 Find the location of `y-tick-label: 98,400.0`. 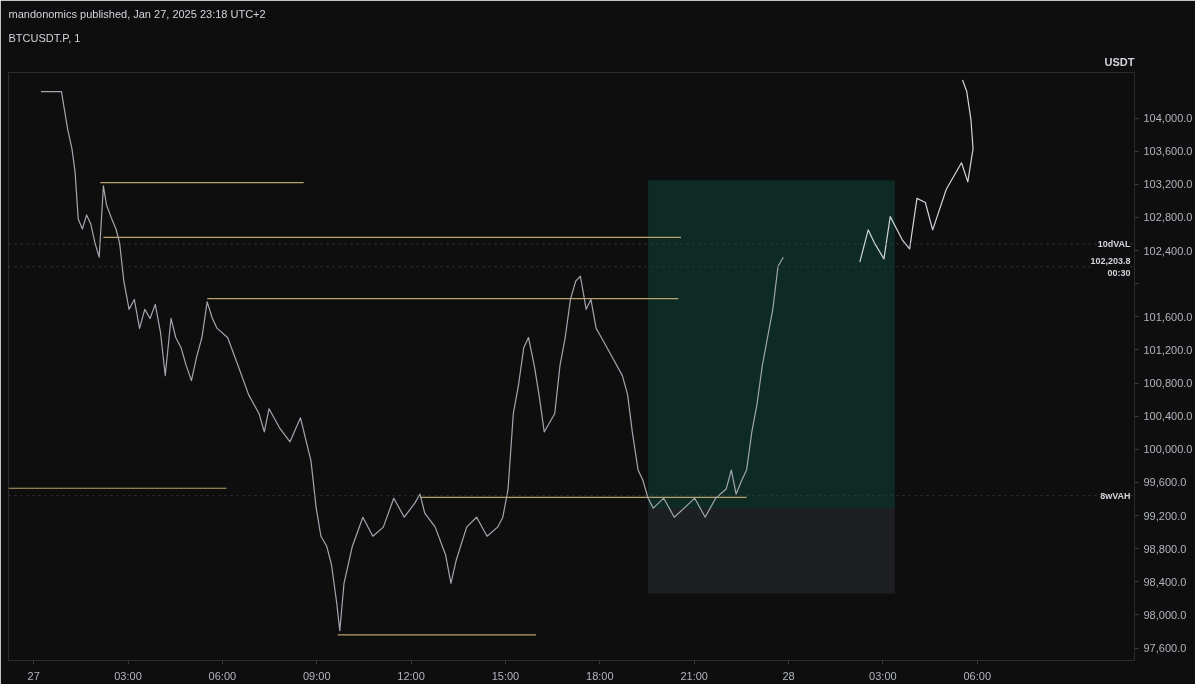

y-tick-label: 98,400.0 is located at coordinates (1165, 581).